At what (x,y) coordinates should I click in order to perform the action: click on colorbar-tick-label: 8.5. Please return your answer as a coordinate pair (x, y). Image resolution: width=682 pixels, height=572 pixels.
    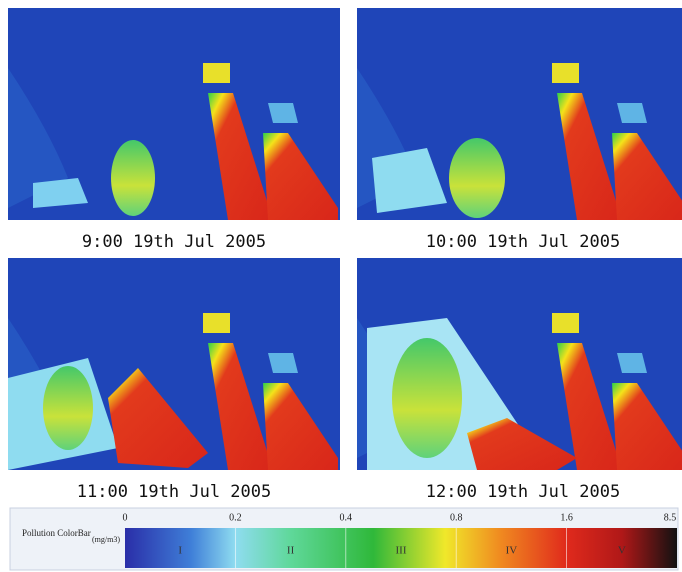
    Looking at the image, I should click on (670, 517).